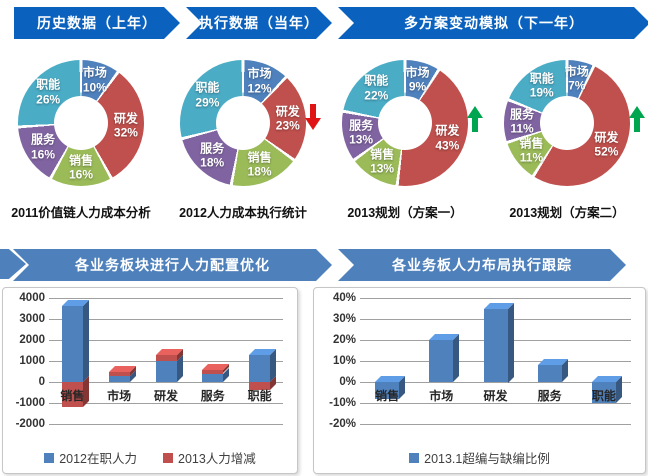 This screenshot has height=476, width=648. I want to click on banner-execution-tracking: 各业务板人力布局执行跟踪, so click(482, 265).